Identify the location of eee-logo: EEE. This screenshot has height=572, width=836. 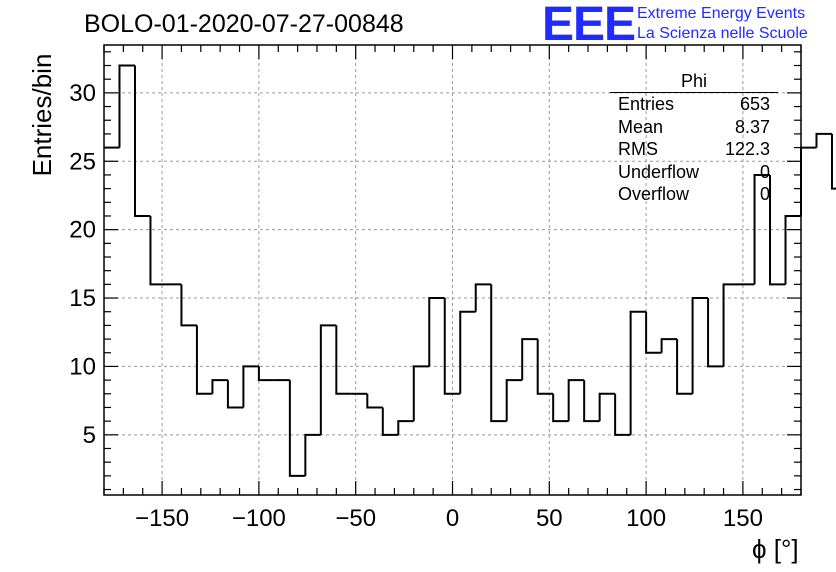
(589, 25).